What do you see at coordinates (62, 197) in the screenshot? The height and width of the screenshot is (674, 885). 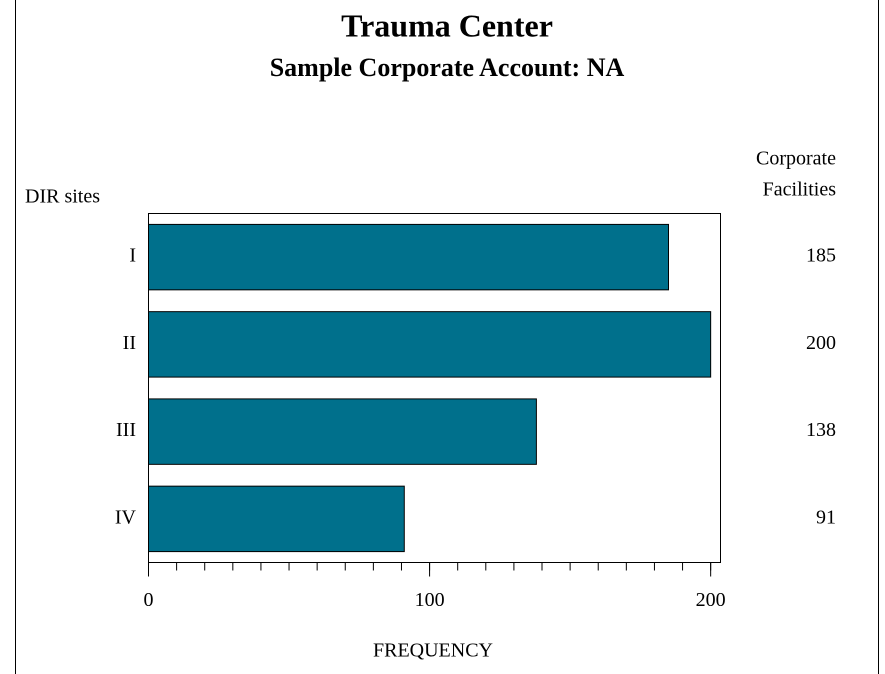 I see `y-axis-label: DIR sites` at bounding box center [62, 197].